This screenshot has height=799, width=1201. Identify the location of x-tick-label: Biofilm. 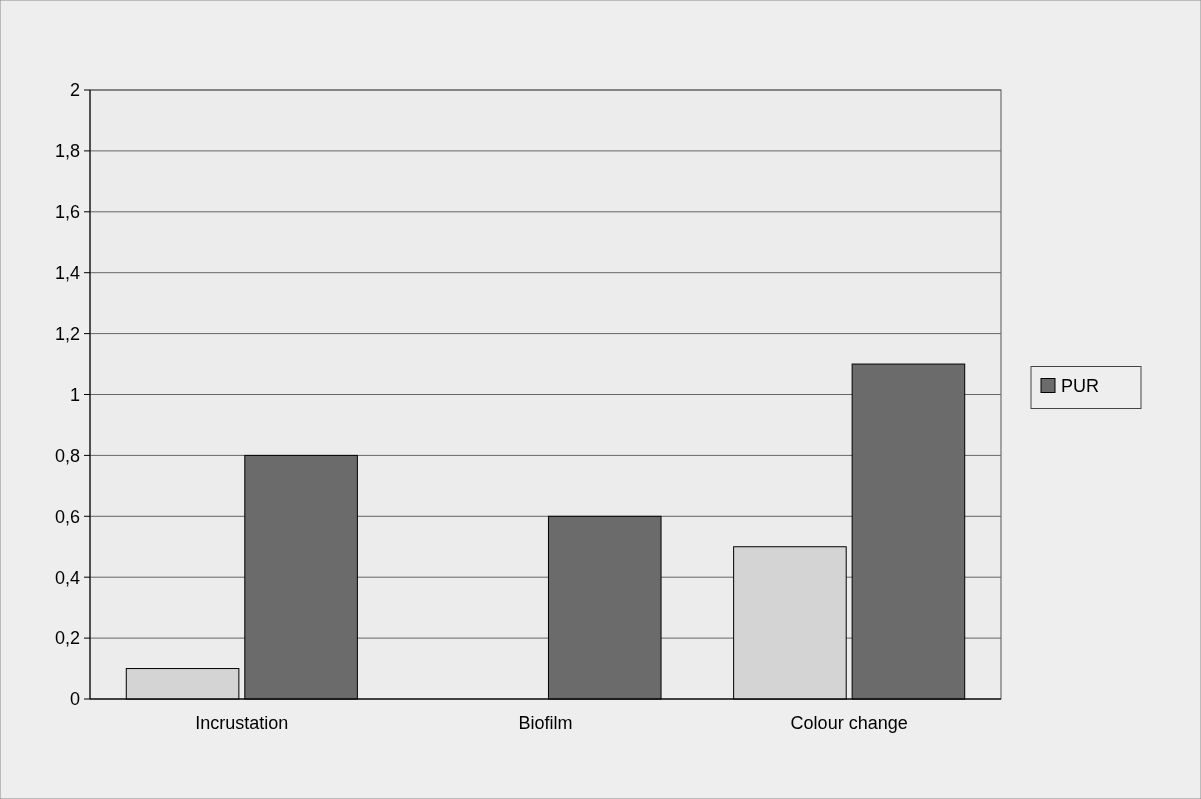
(545, 723).